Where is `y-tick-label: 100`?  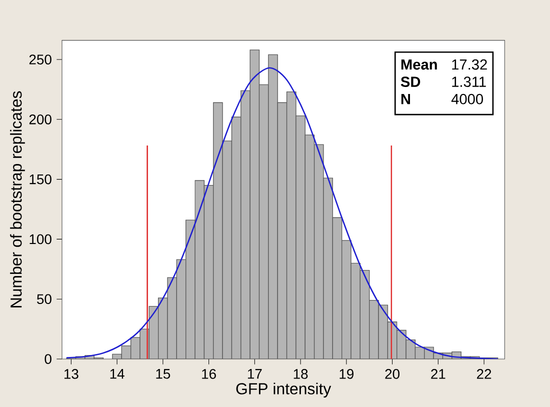 y-tick-label: 100 is located at coordinates (41, 239).